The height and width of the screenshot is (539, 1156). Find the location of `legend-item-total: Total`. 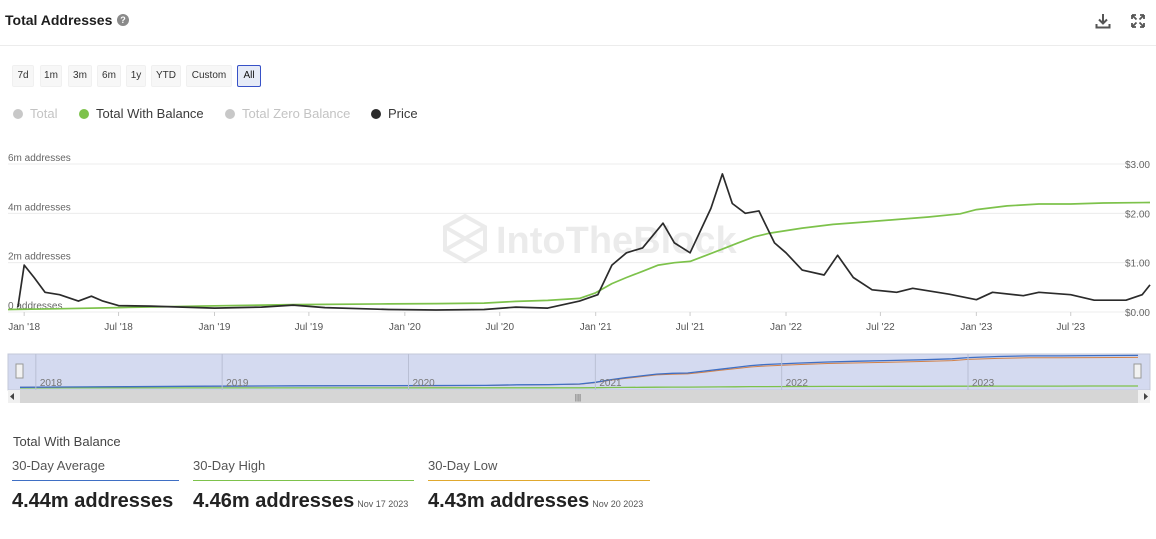

legend-item-total: Total is located at coordinates (35, 114).